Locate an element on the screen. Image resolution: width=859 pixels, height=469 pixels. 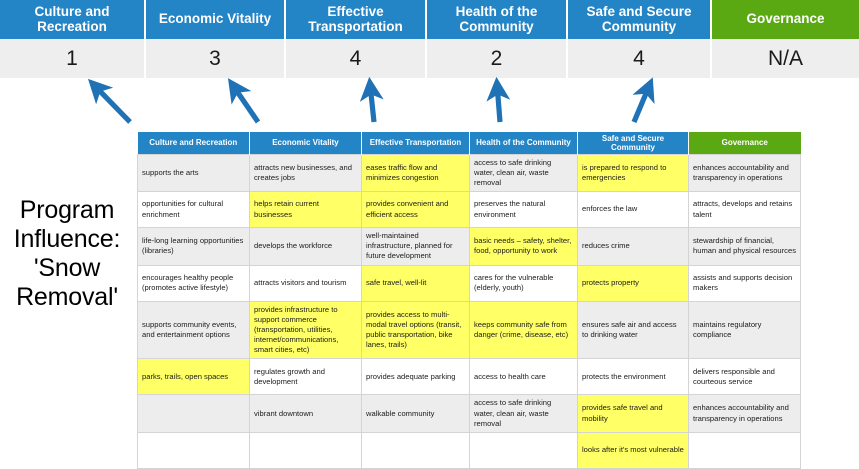
matrix-header-economic-vitality: Economic Vitality is located at coordinates (305, 143).